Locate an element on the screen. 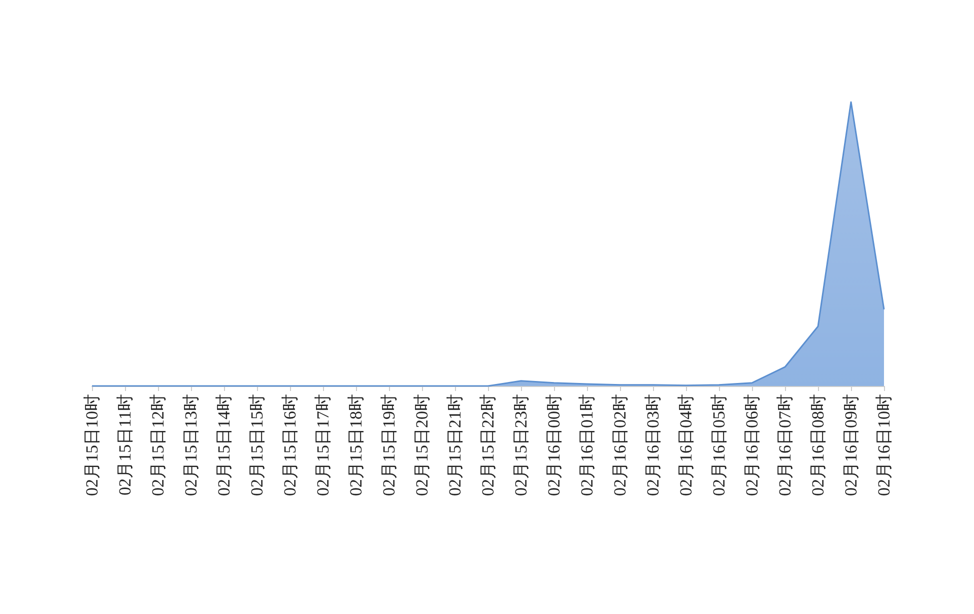  x-tick-label: 02月15日23时 is located at coordinates (521, 445).